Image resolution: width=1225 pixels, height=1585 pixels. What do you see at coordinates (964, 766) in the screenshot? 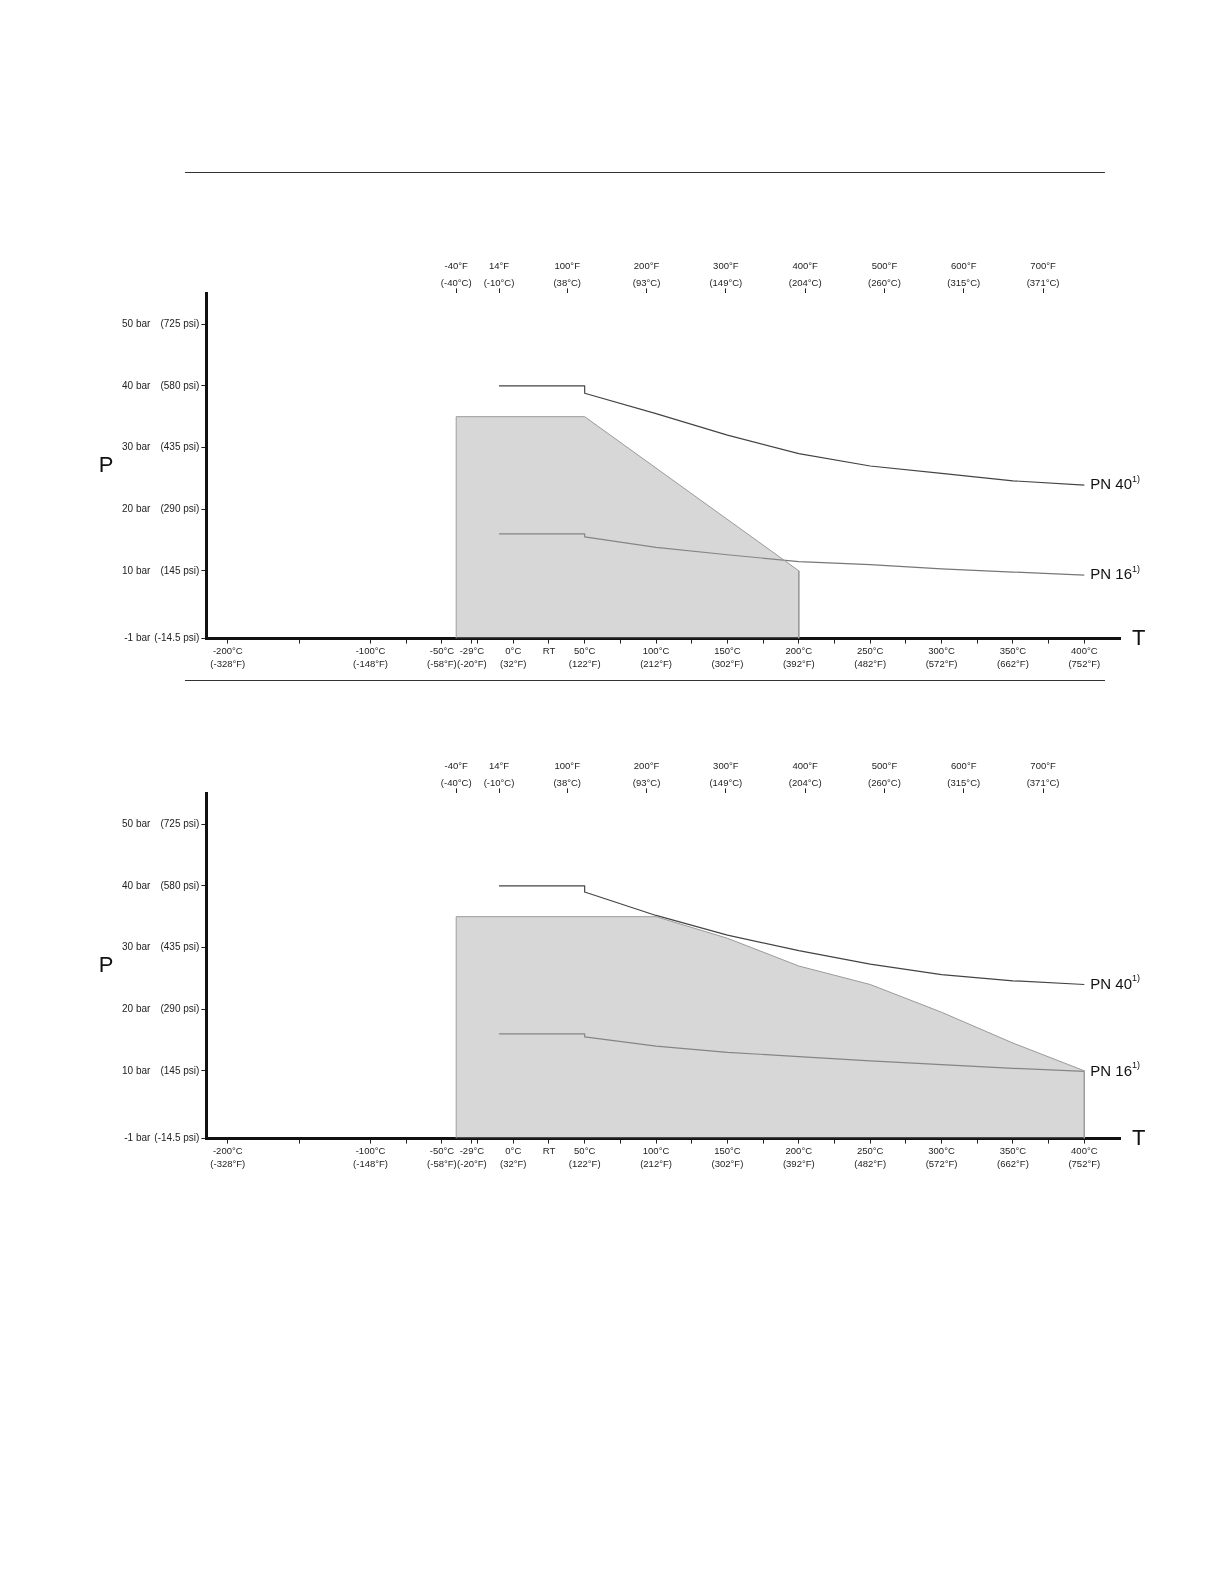
I see `x2-tick-label: 600°F` at bounding box center [964, 766].